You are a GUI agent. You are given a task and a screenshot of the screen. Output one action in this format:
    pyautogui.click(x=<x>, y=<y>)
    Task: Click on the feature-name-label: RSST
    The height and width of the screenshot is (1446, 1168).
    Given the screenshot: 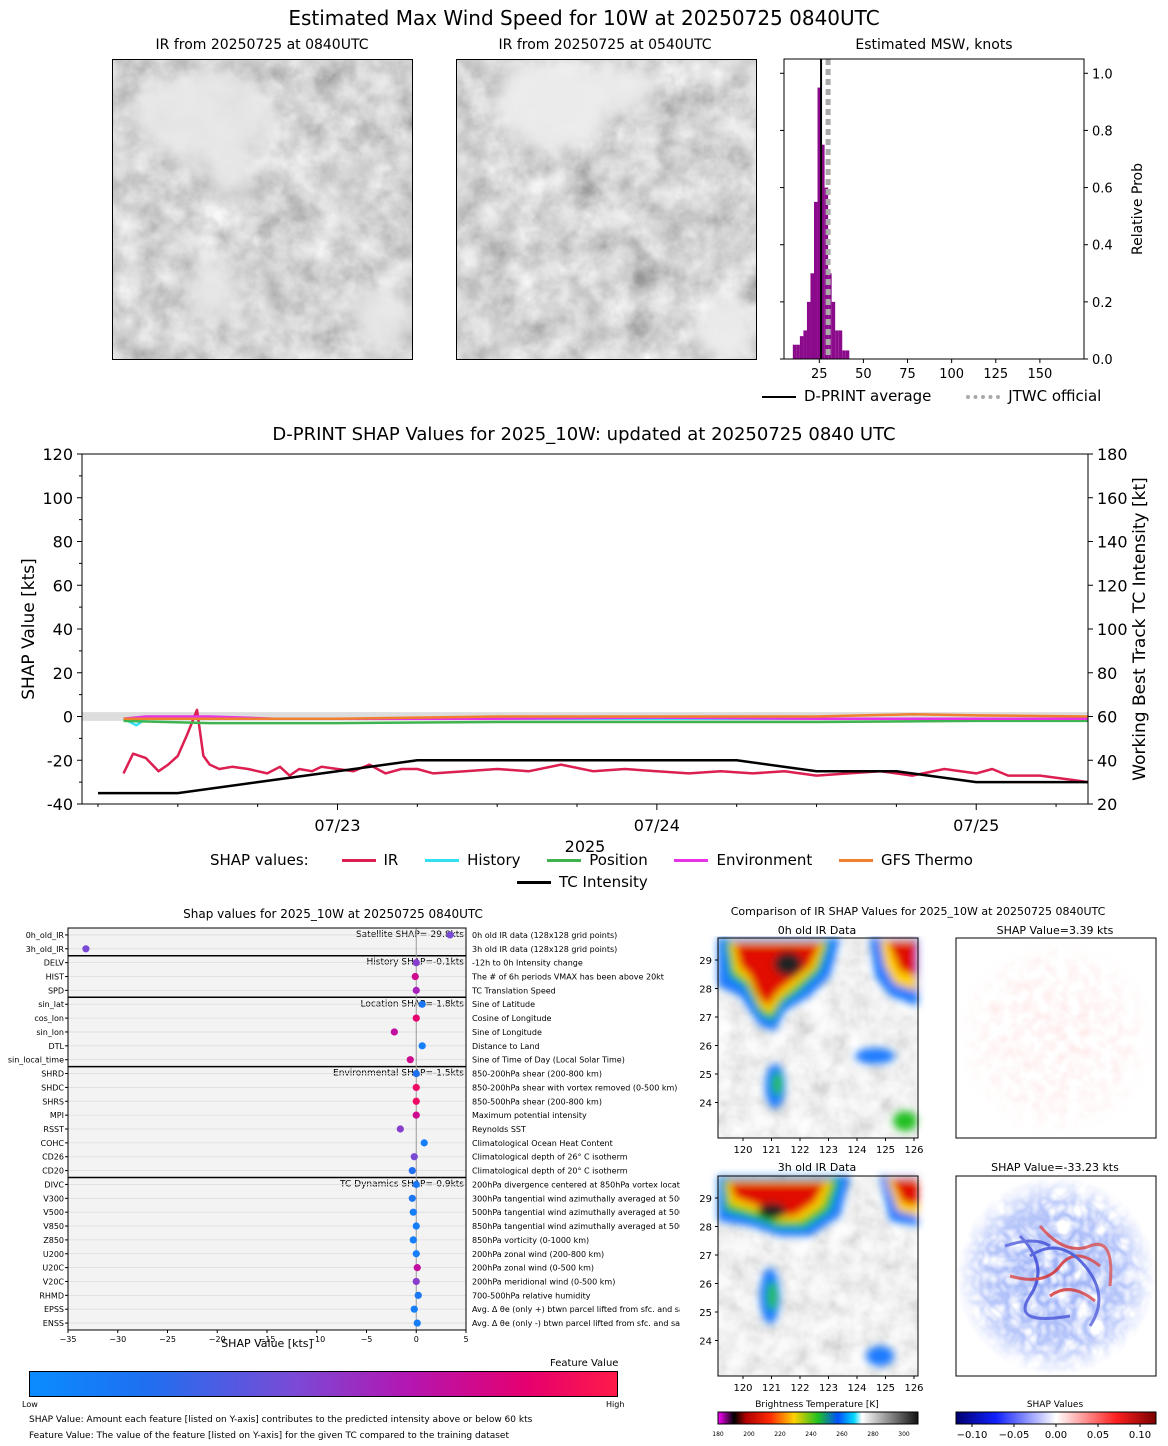 What is the action you would take?
    pyautogui.click(x=53, y=1129)
    